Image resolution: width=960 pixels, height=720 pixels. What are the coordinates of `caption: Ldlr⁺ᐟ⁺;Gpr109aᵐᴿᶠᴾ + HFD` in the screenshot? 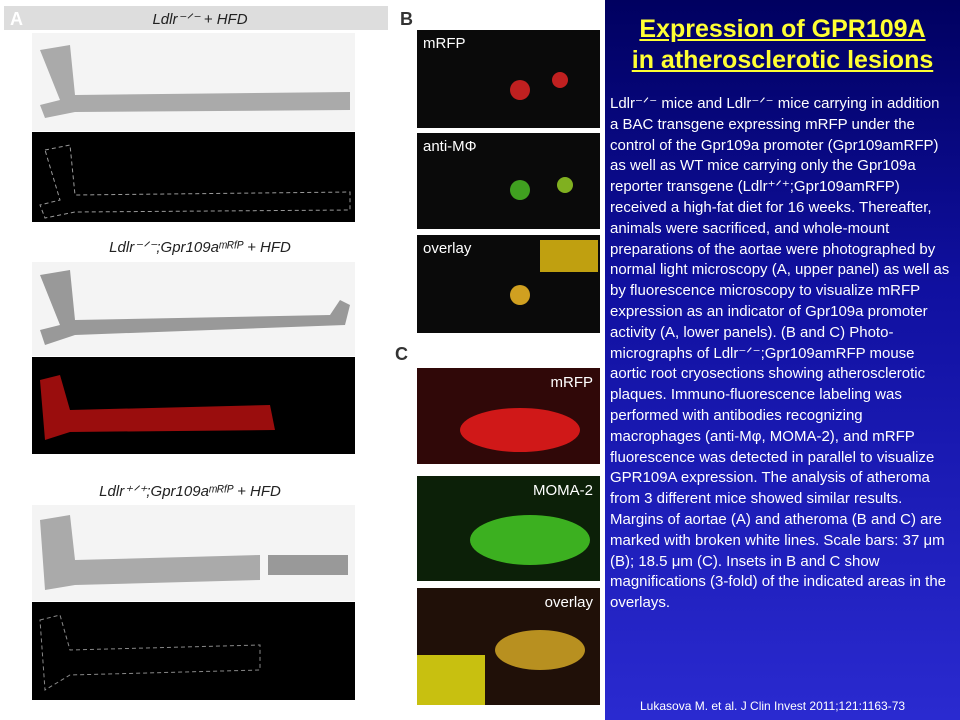 It's located at (190, 491).